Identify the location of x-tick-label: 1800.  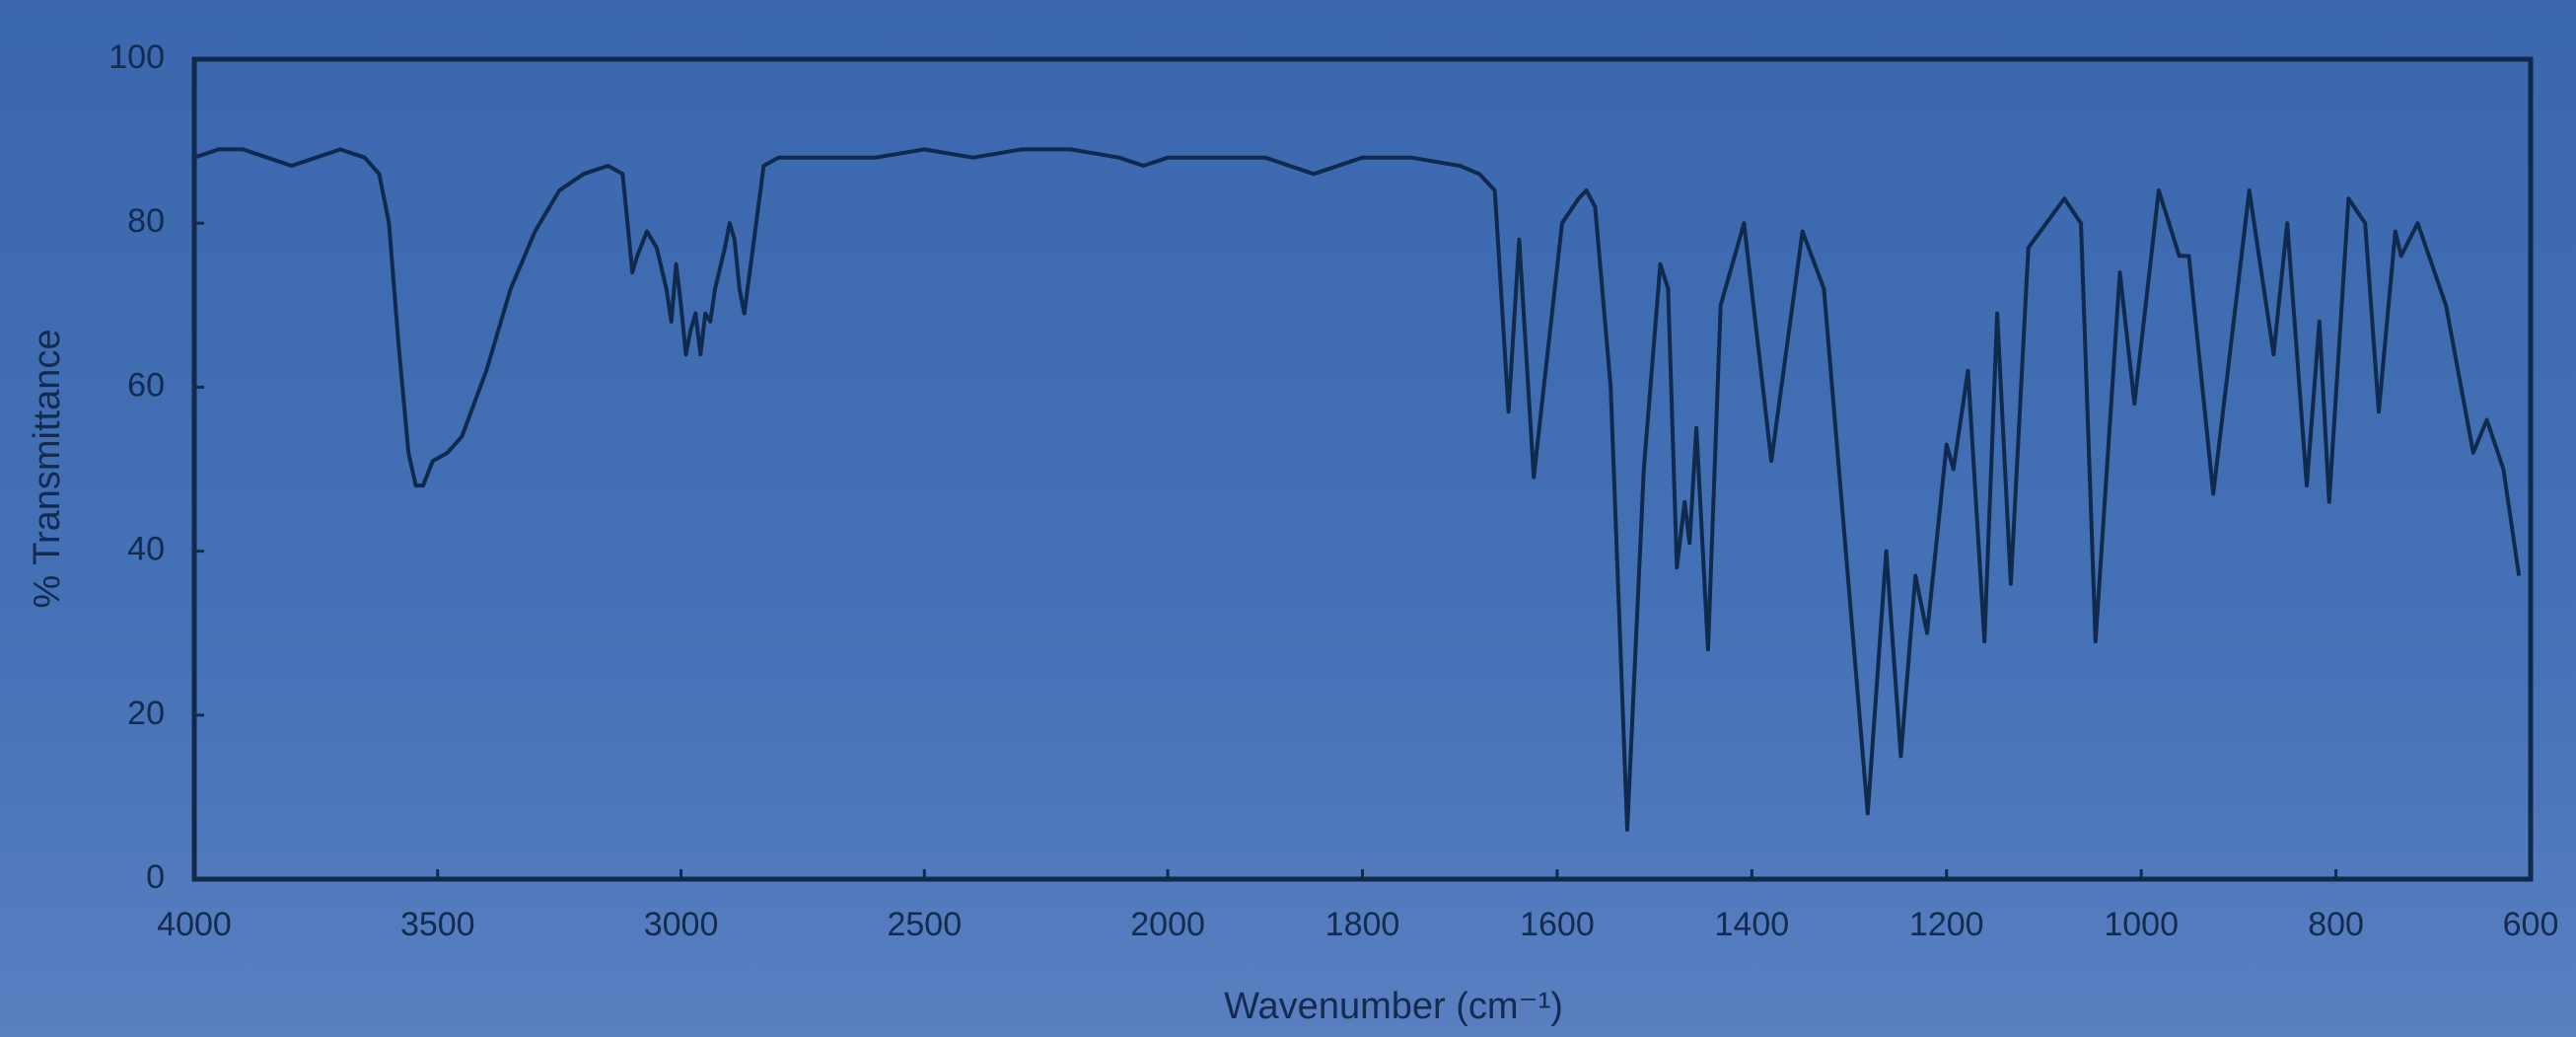
(1362, 924).